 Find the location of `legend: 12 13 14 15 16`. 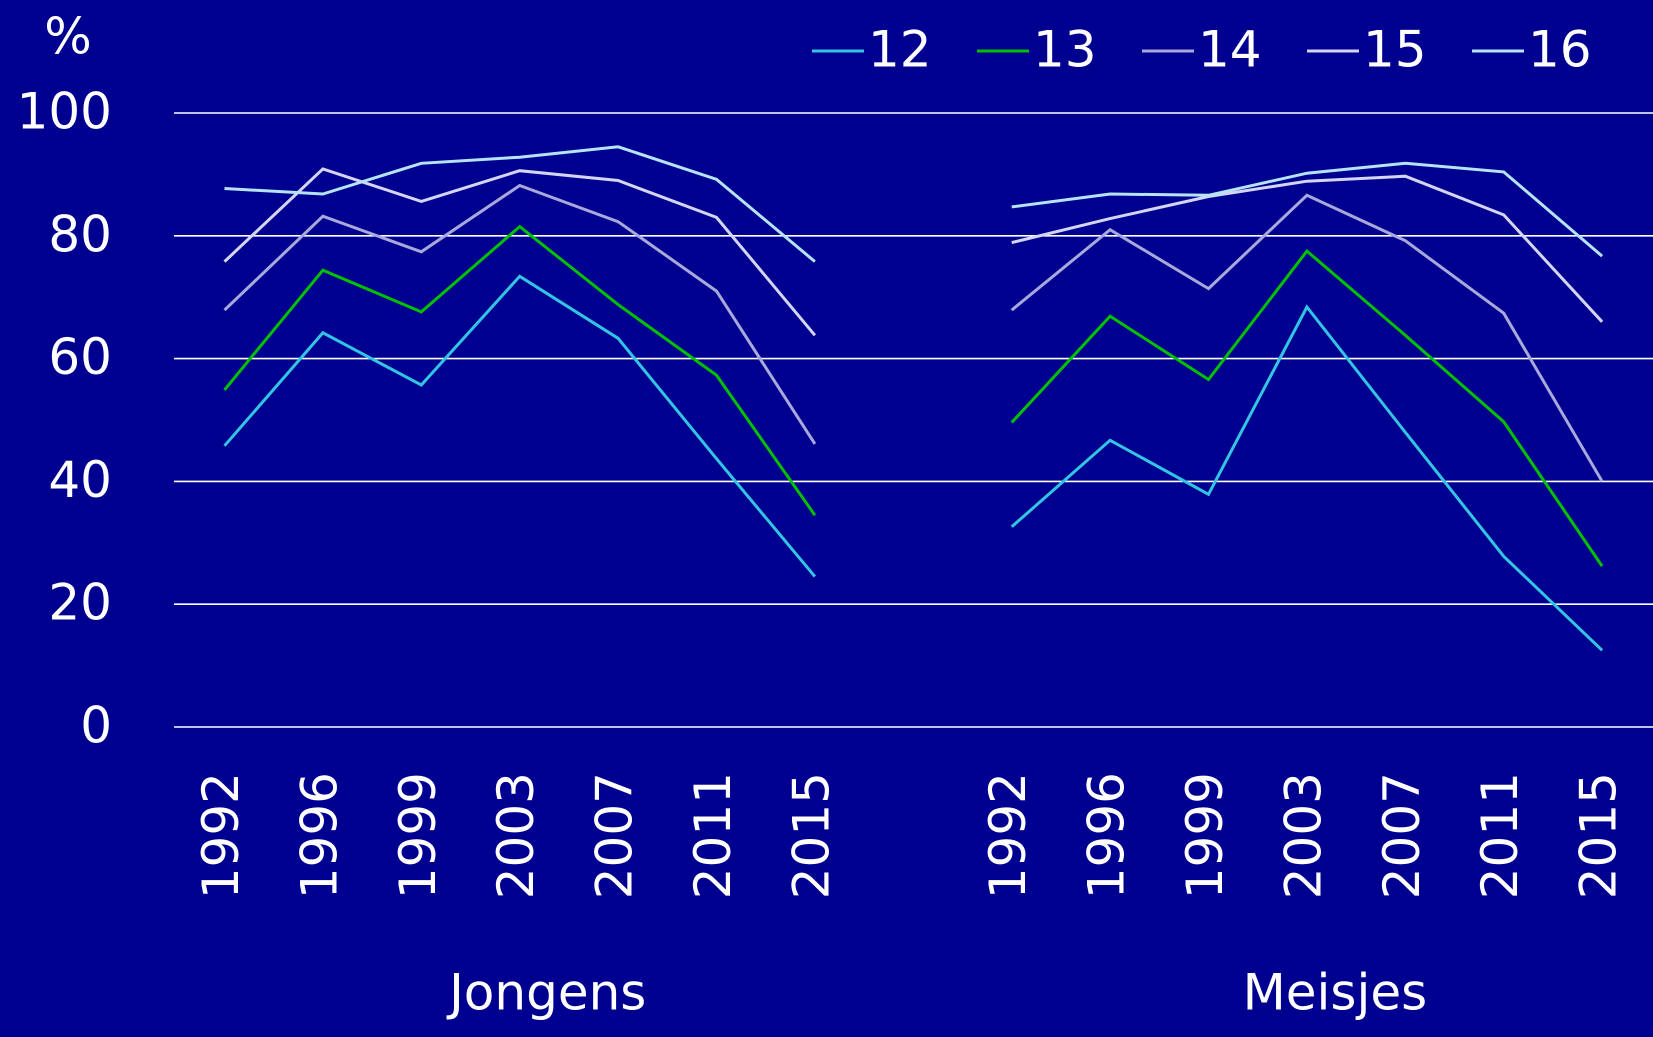

legend: 12 13 14 15 16 is located at coordinates (1202, 50).